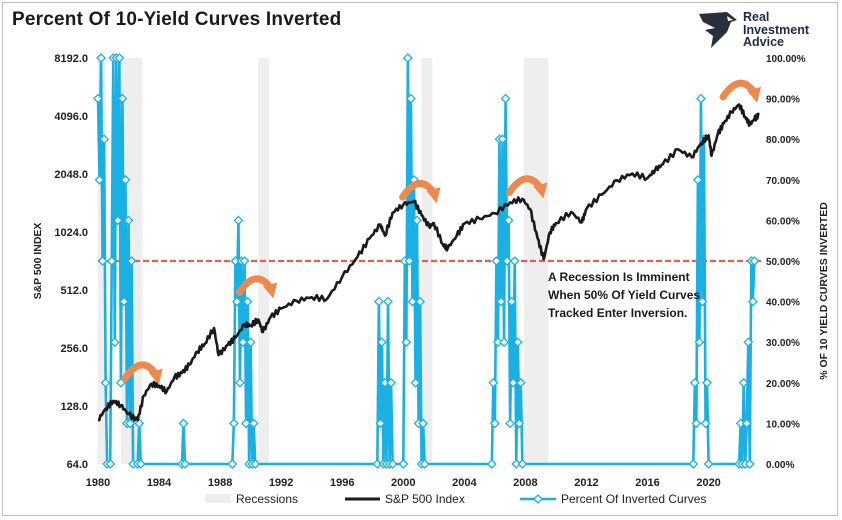  I want to click on y-left-axis-label: S&P 500 INDEX, so click(38, 261).